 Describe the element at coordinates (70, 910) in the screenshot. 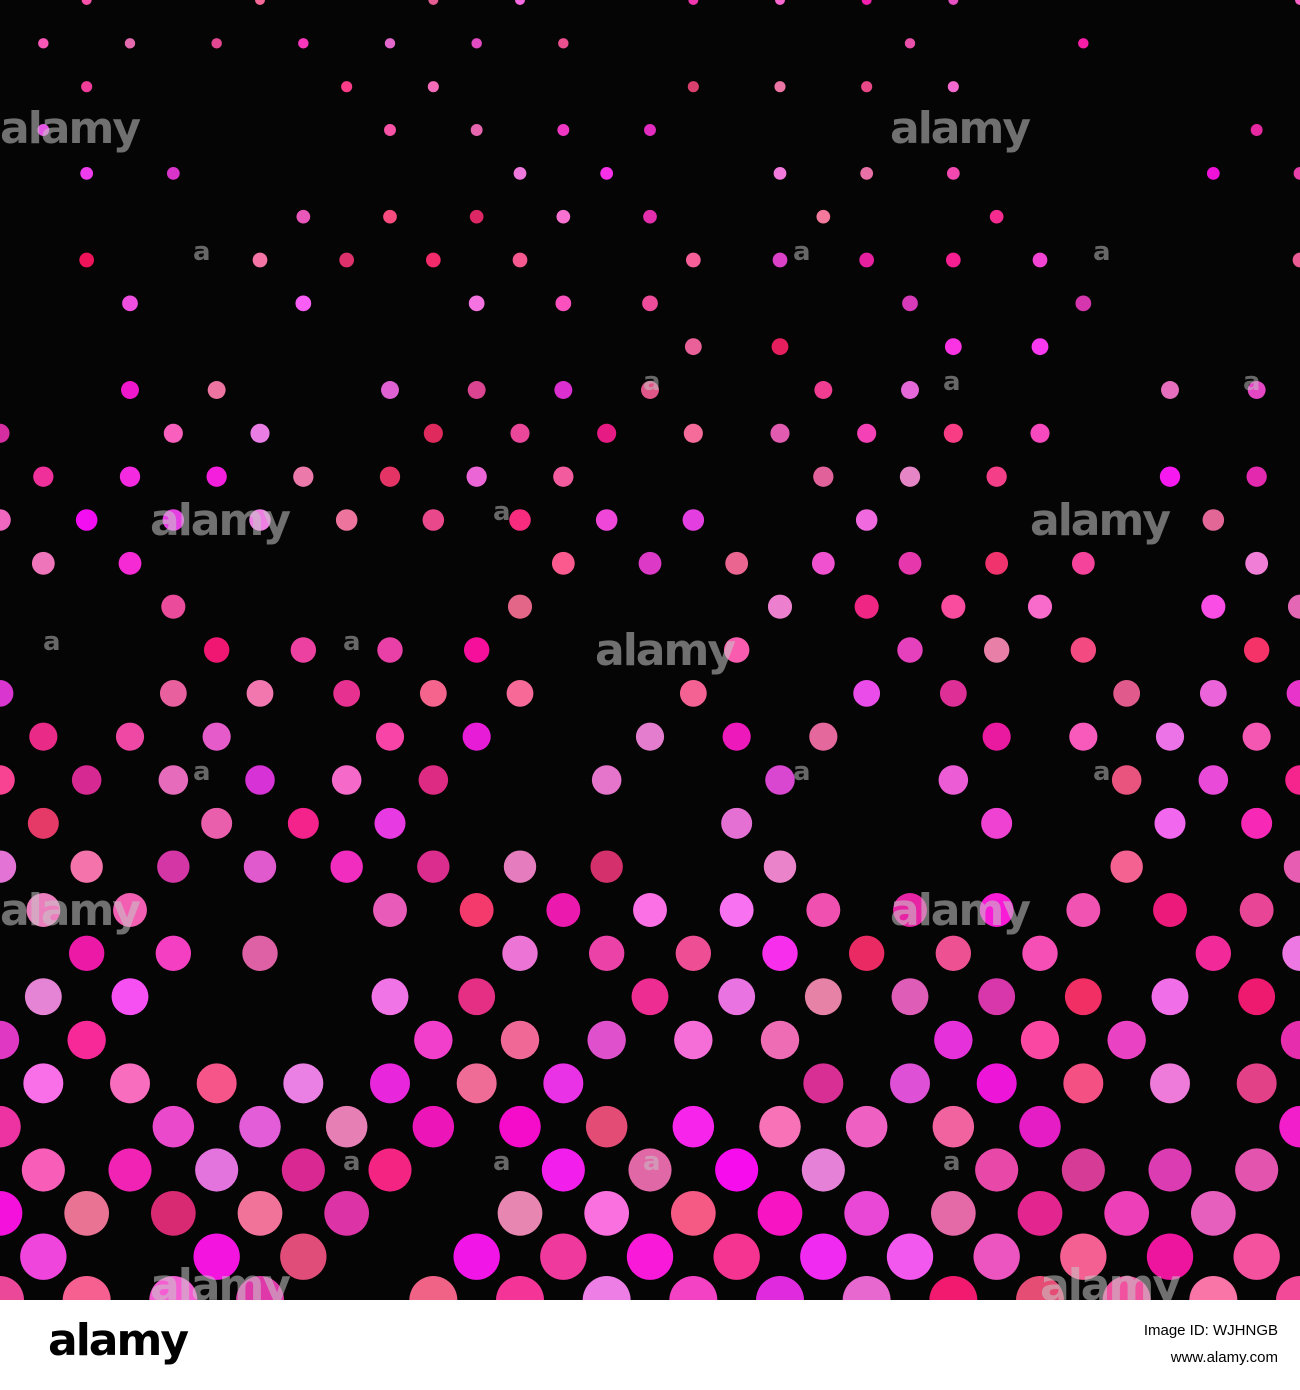

I see `watermark: alamy` at that location.